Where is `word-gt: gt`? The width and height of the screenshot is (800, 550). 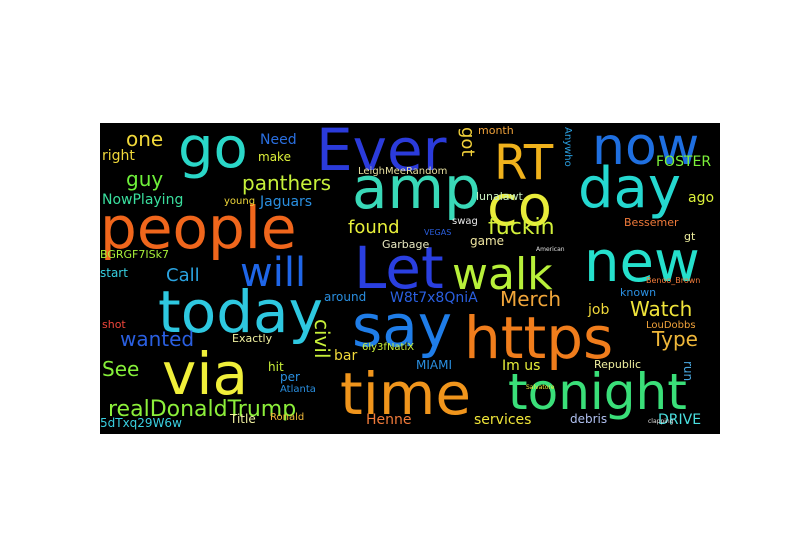
word-gt: gt is located at coordinates (690, 236).